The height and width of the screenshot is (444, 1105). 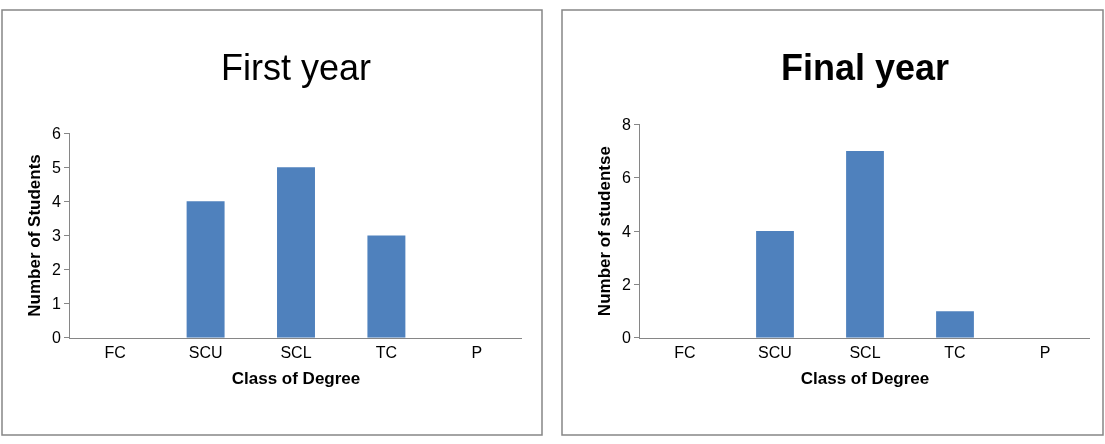 What do you see at coordinates (605, 231) in the screenshot?
I see `y-axis-title: Number of studentse` at bounding box center [605, 231].